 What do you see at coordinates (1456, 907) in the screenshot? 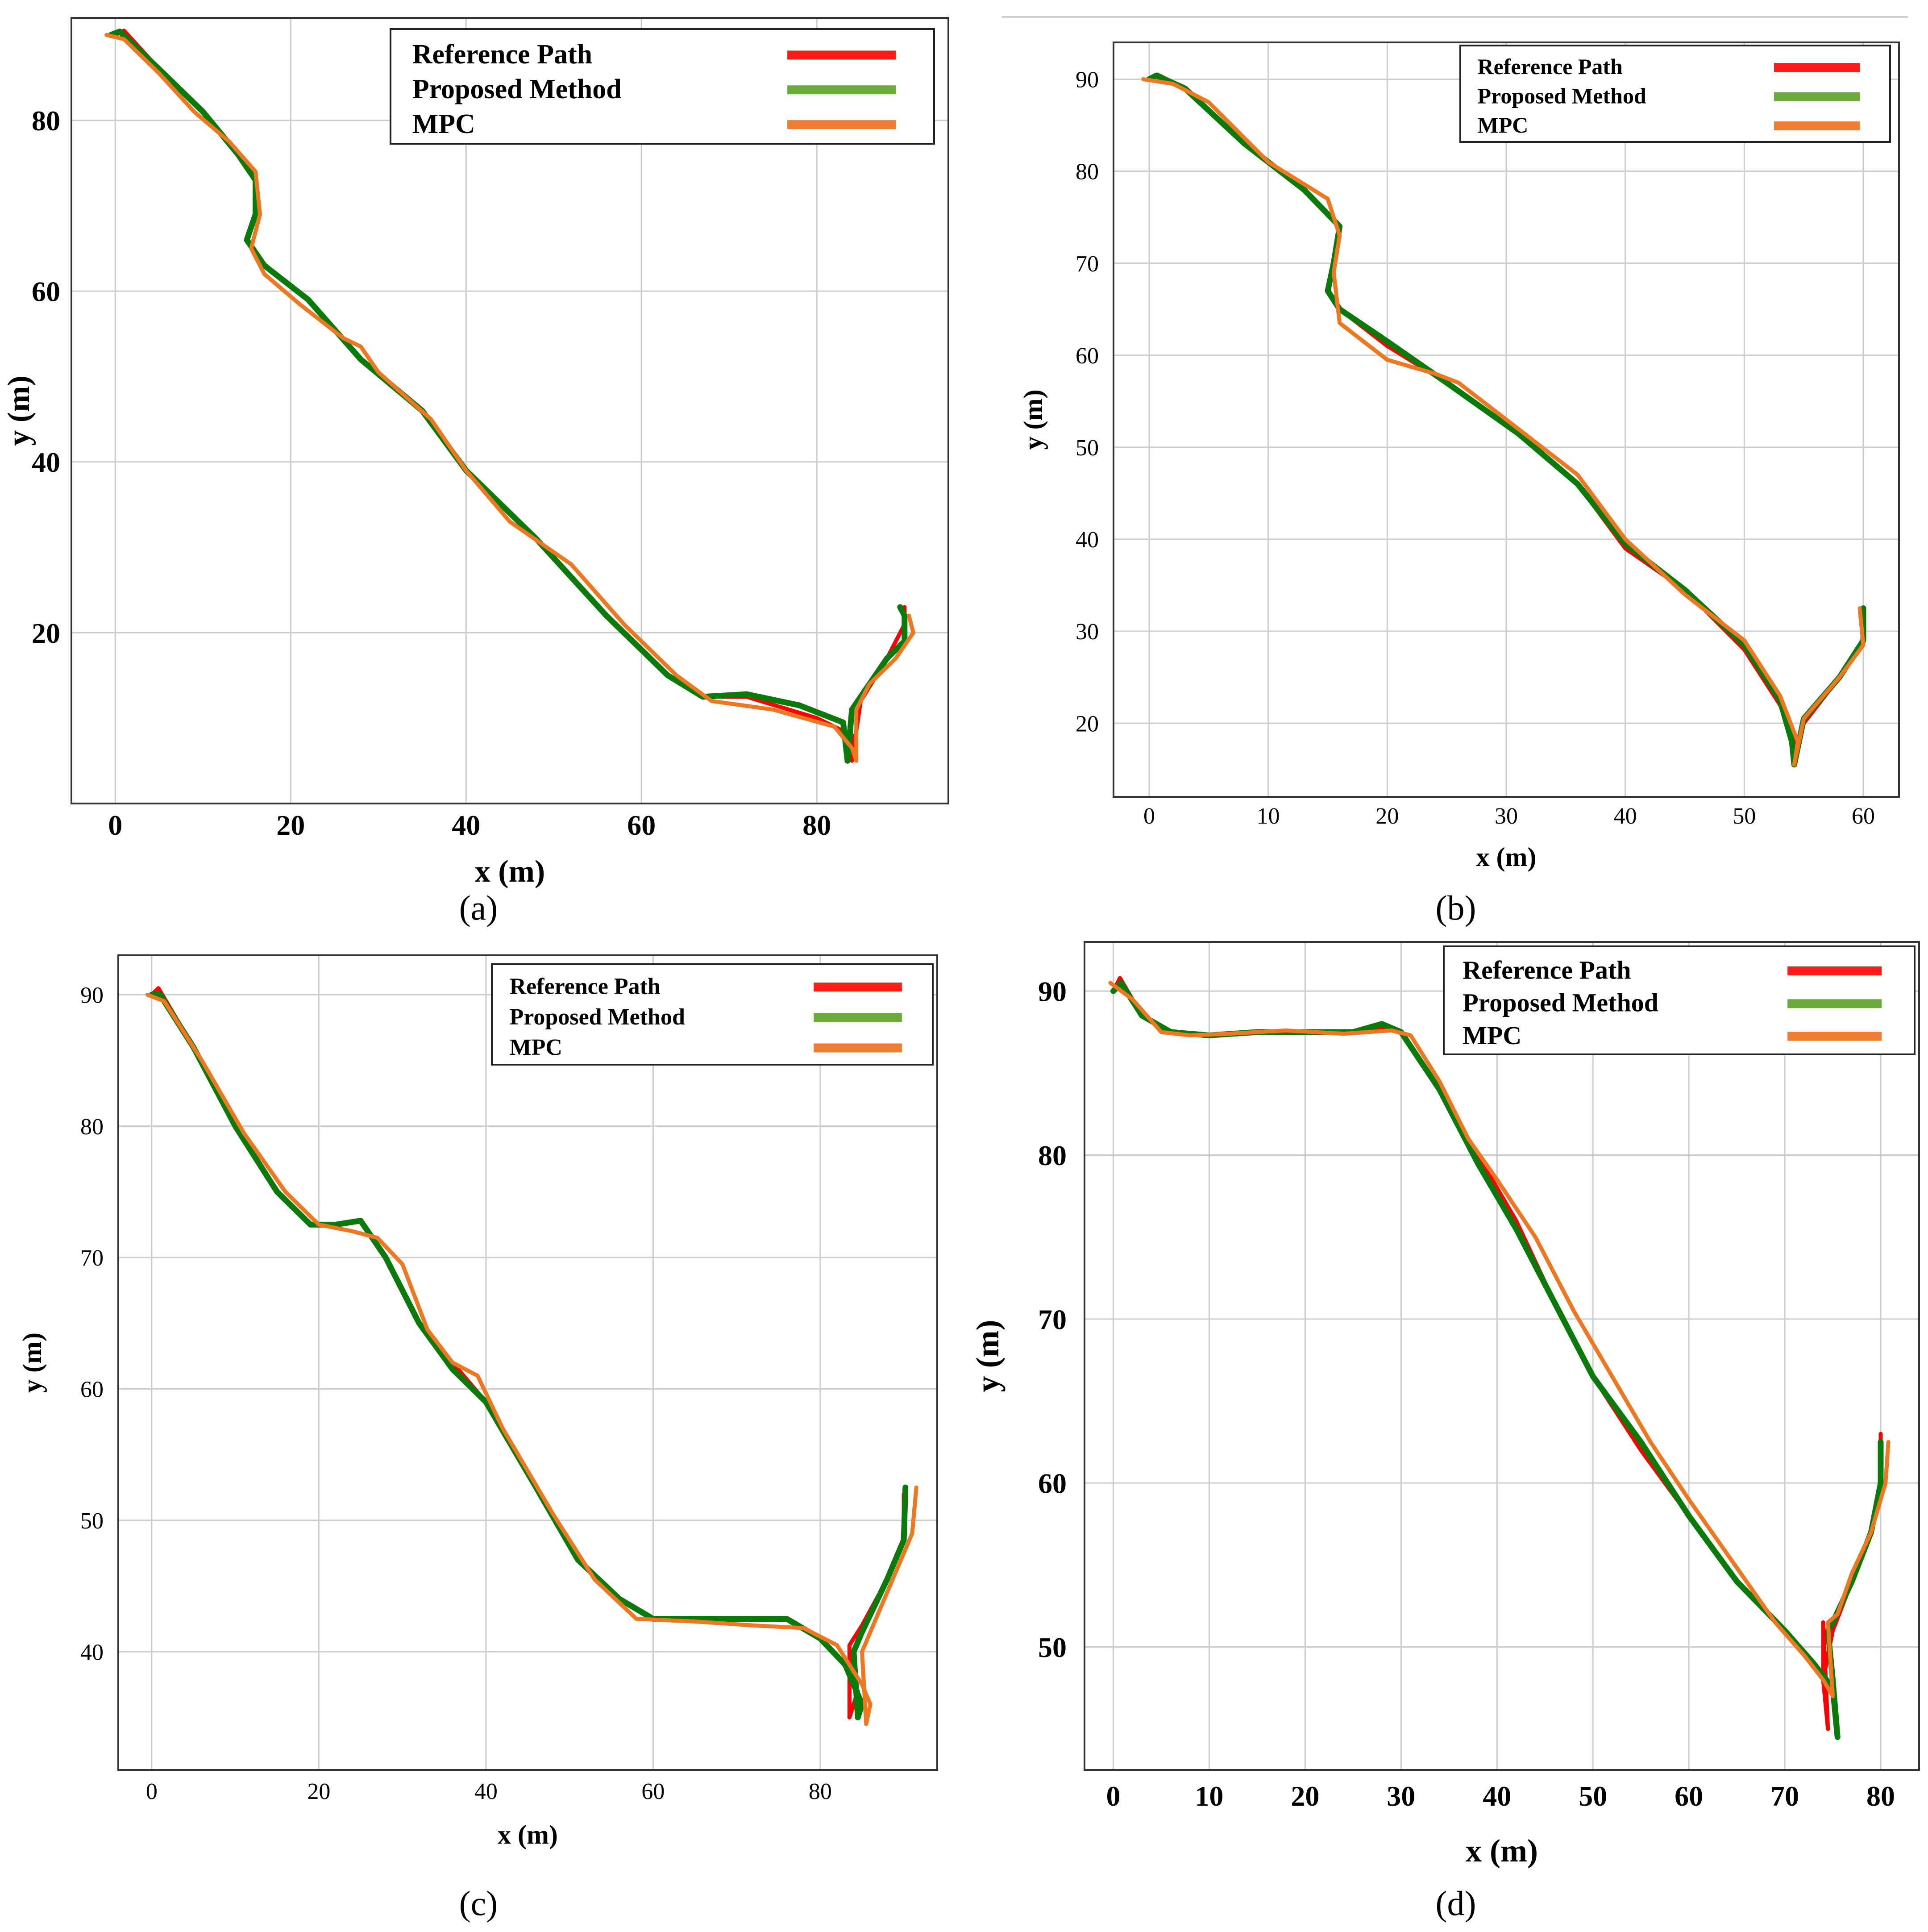
I see `caption-b: (b)` at bounding box center [1456, 907].